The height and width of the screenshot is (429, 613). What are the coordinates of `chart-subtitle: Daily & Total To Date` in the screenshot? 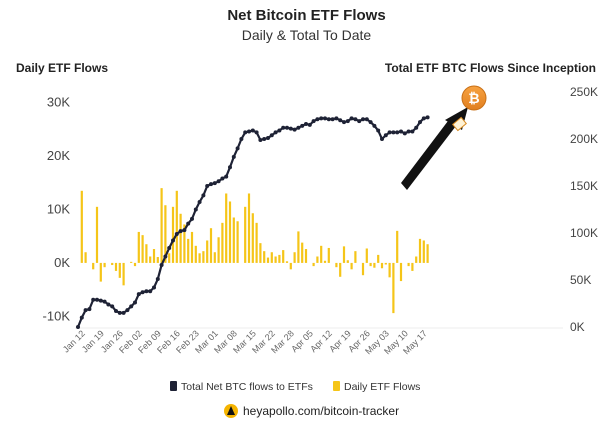 It's located at (307, 35).